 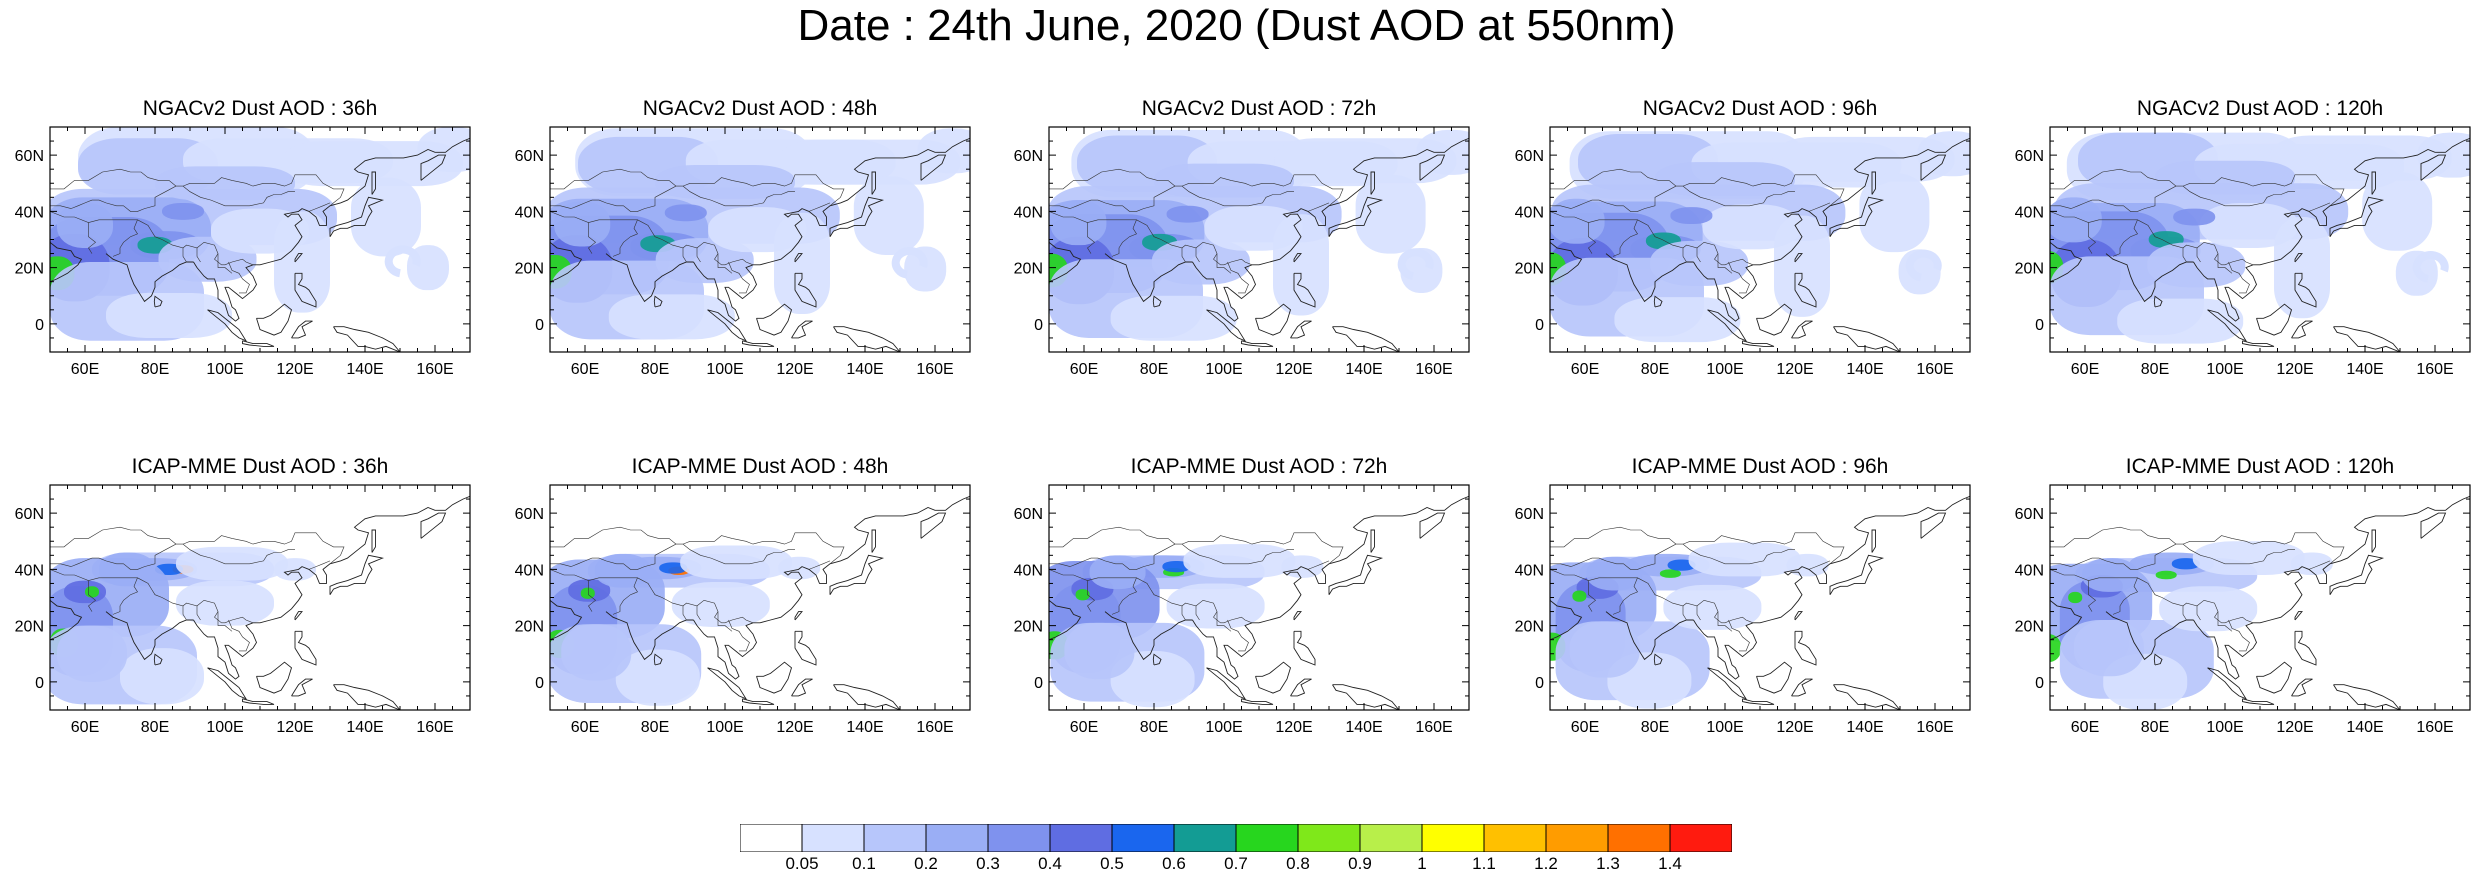 I want to click on colorbar-label: 1.3, so click(x=1608, y=863).